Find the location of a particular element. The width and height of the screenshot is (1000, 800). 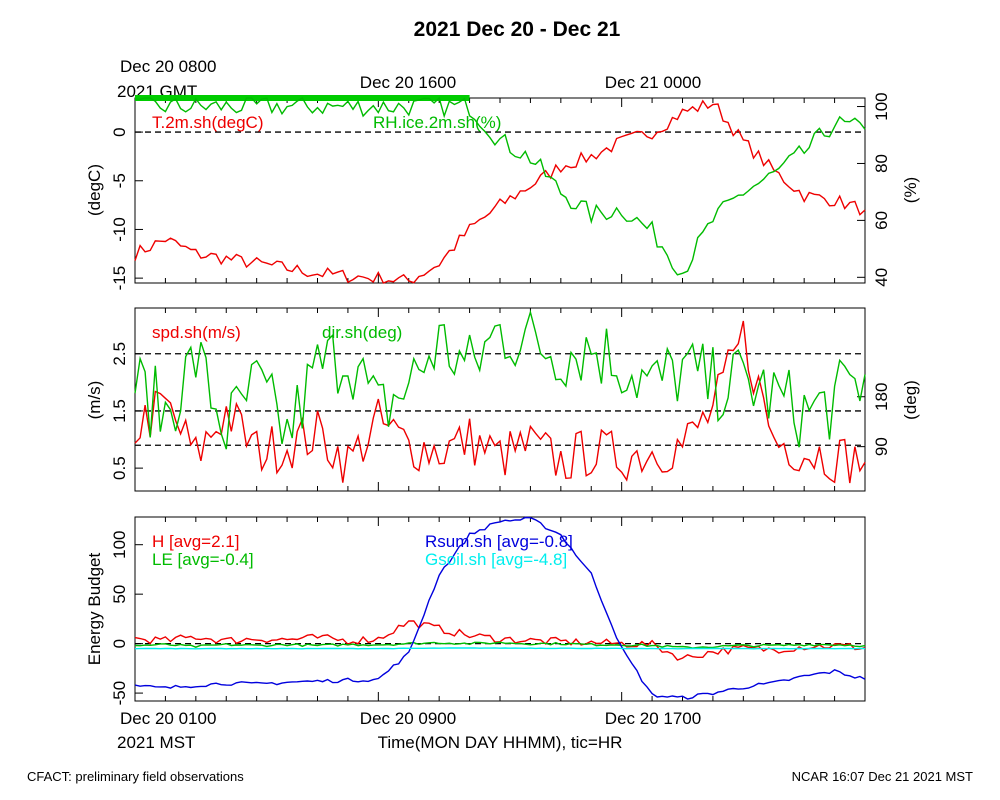

y2-tick-label: 80 is located at coordinates (881, 163).